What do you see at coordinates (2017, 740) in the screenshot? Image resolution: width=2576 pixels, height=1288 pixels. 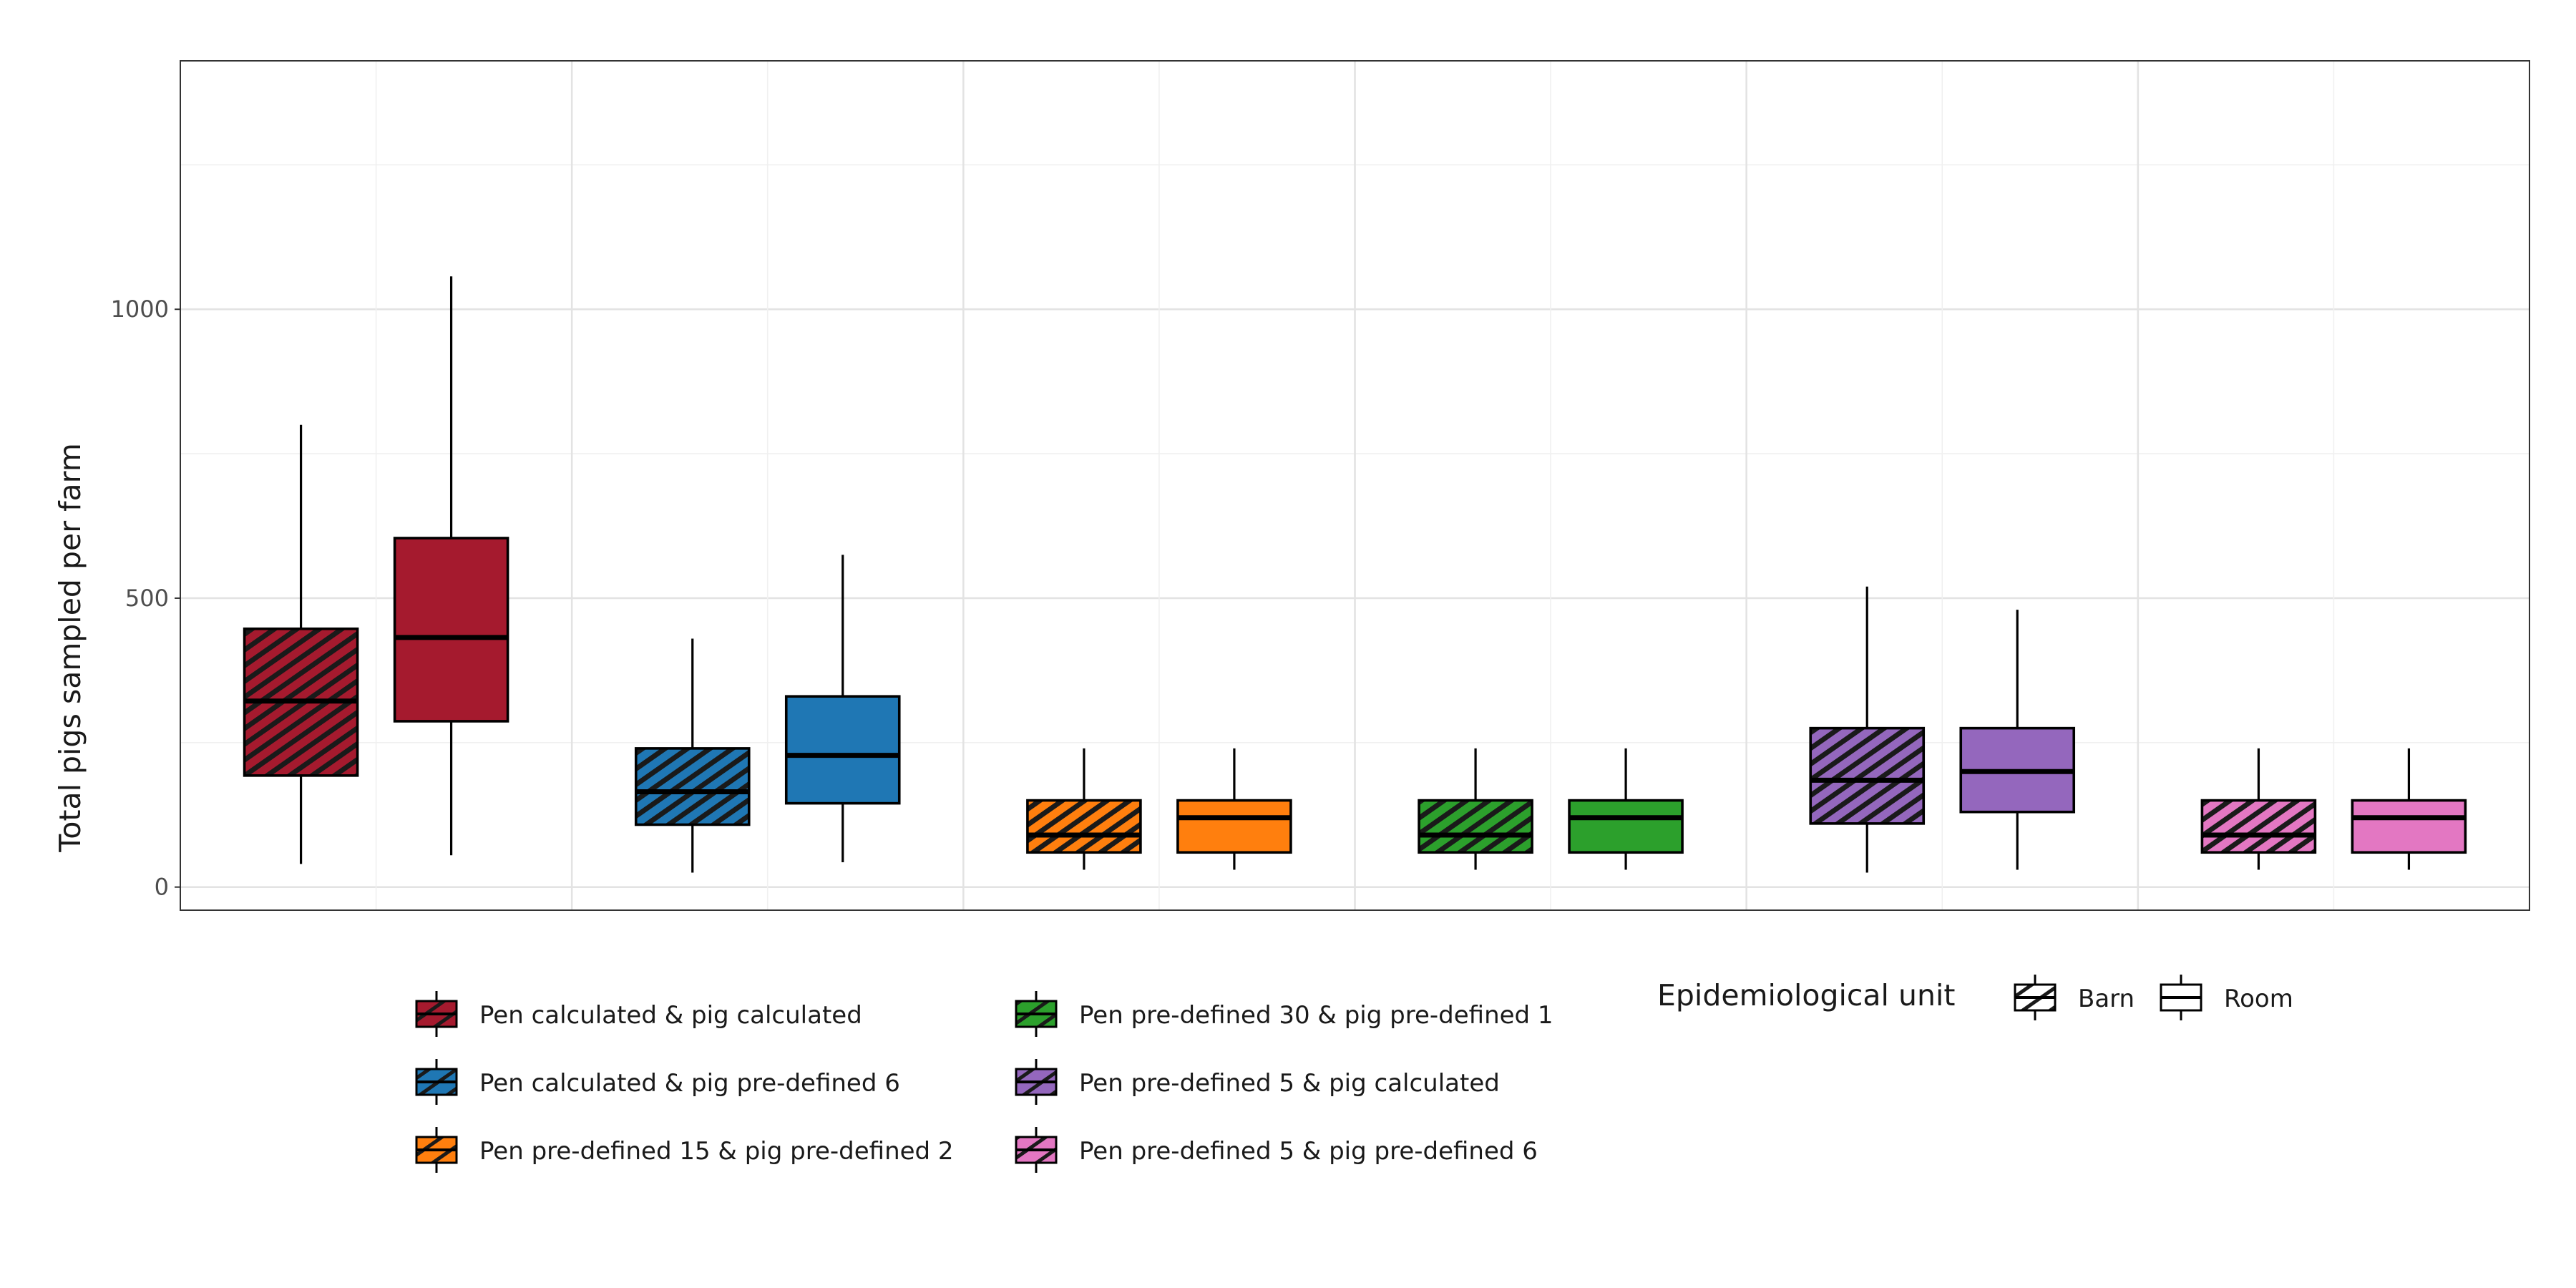 I see `boxplot-4-room` at bounding box center [2017, 740].